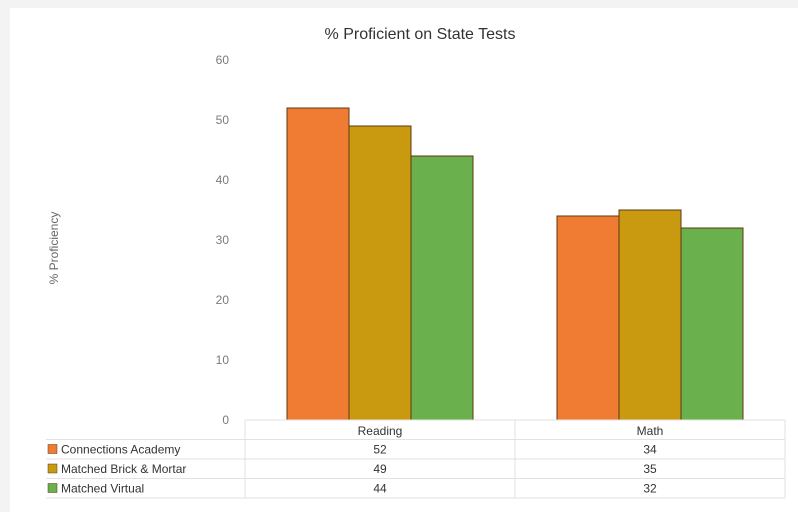  Describe the element at coordinates (420, 34) in the screenshot. I see `chart-title: % Proficient on State Tests` at that location.